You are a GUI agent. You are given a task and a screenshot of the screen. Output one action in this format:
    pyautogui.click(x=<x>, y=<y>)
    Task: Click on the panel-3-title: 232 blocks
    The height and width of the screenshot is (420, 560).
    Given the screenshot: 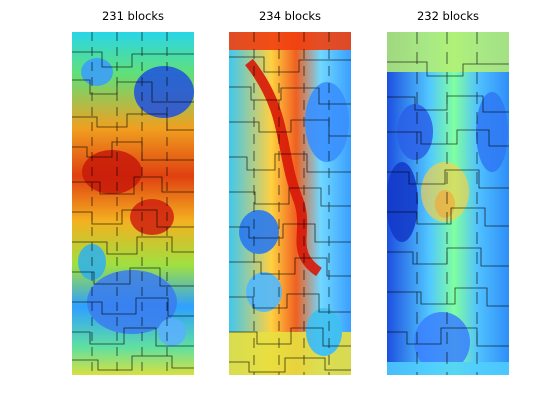 What is the action you would take?
    pyautogui.click(x=448, y=16)
    